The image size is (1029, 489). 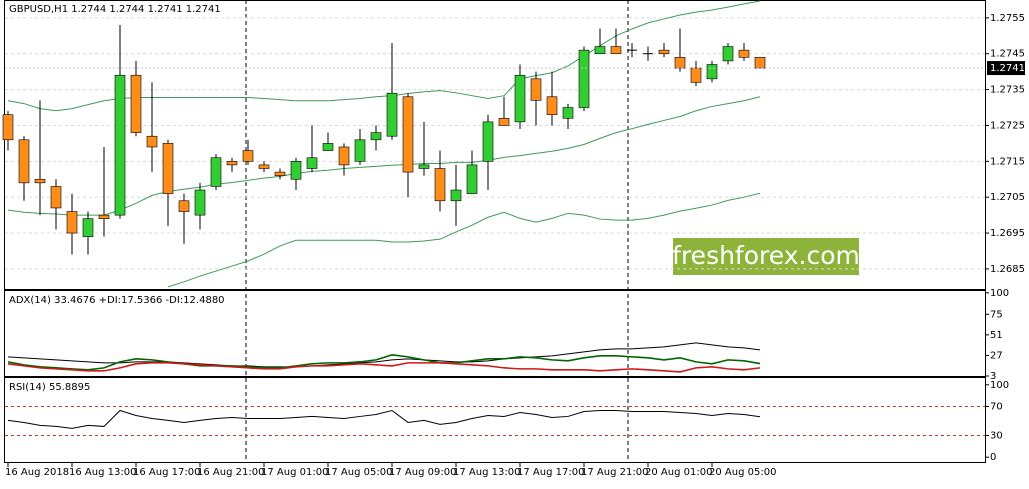 I want to click on panel-title: RSI(14) 55.8895, so click(x=49, y=387).